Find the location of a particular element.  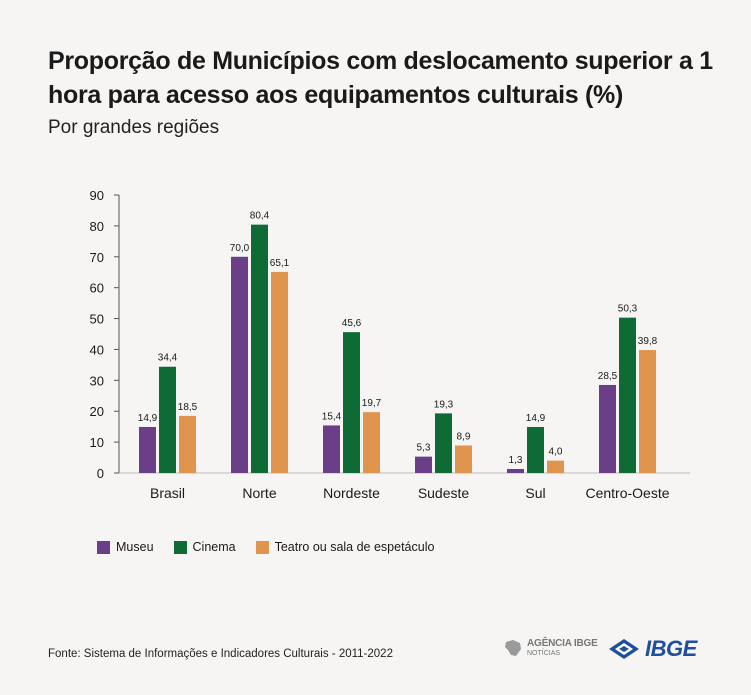

legend-item-teatro: Teatro ou sala de espetáculo is located at coordinates (345, 547).